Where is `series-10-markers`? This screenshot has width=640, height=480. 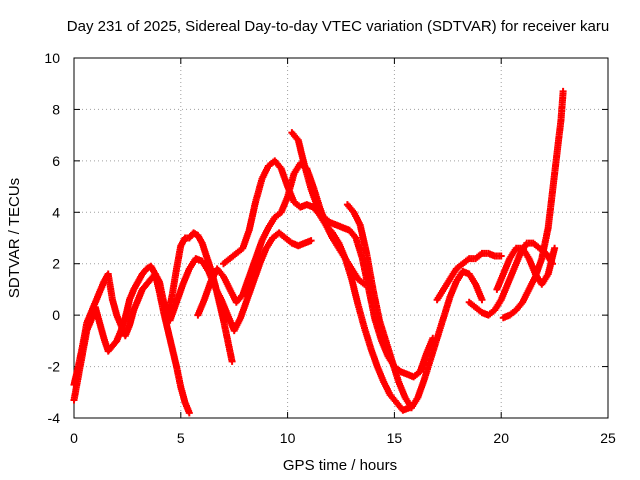 series-10-markers is located at coordinates (533, 204).